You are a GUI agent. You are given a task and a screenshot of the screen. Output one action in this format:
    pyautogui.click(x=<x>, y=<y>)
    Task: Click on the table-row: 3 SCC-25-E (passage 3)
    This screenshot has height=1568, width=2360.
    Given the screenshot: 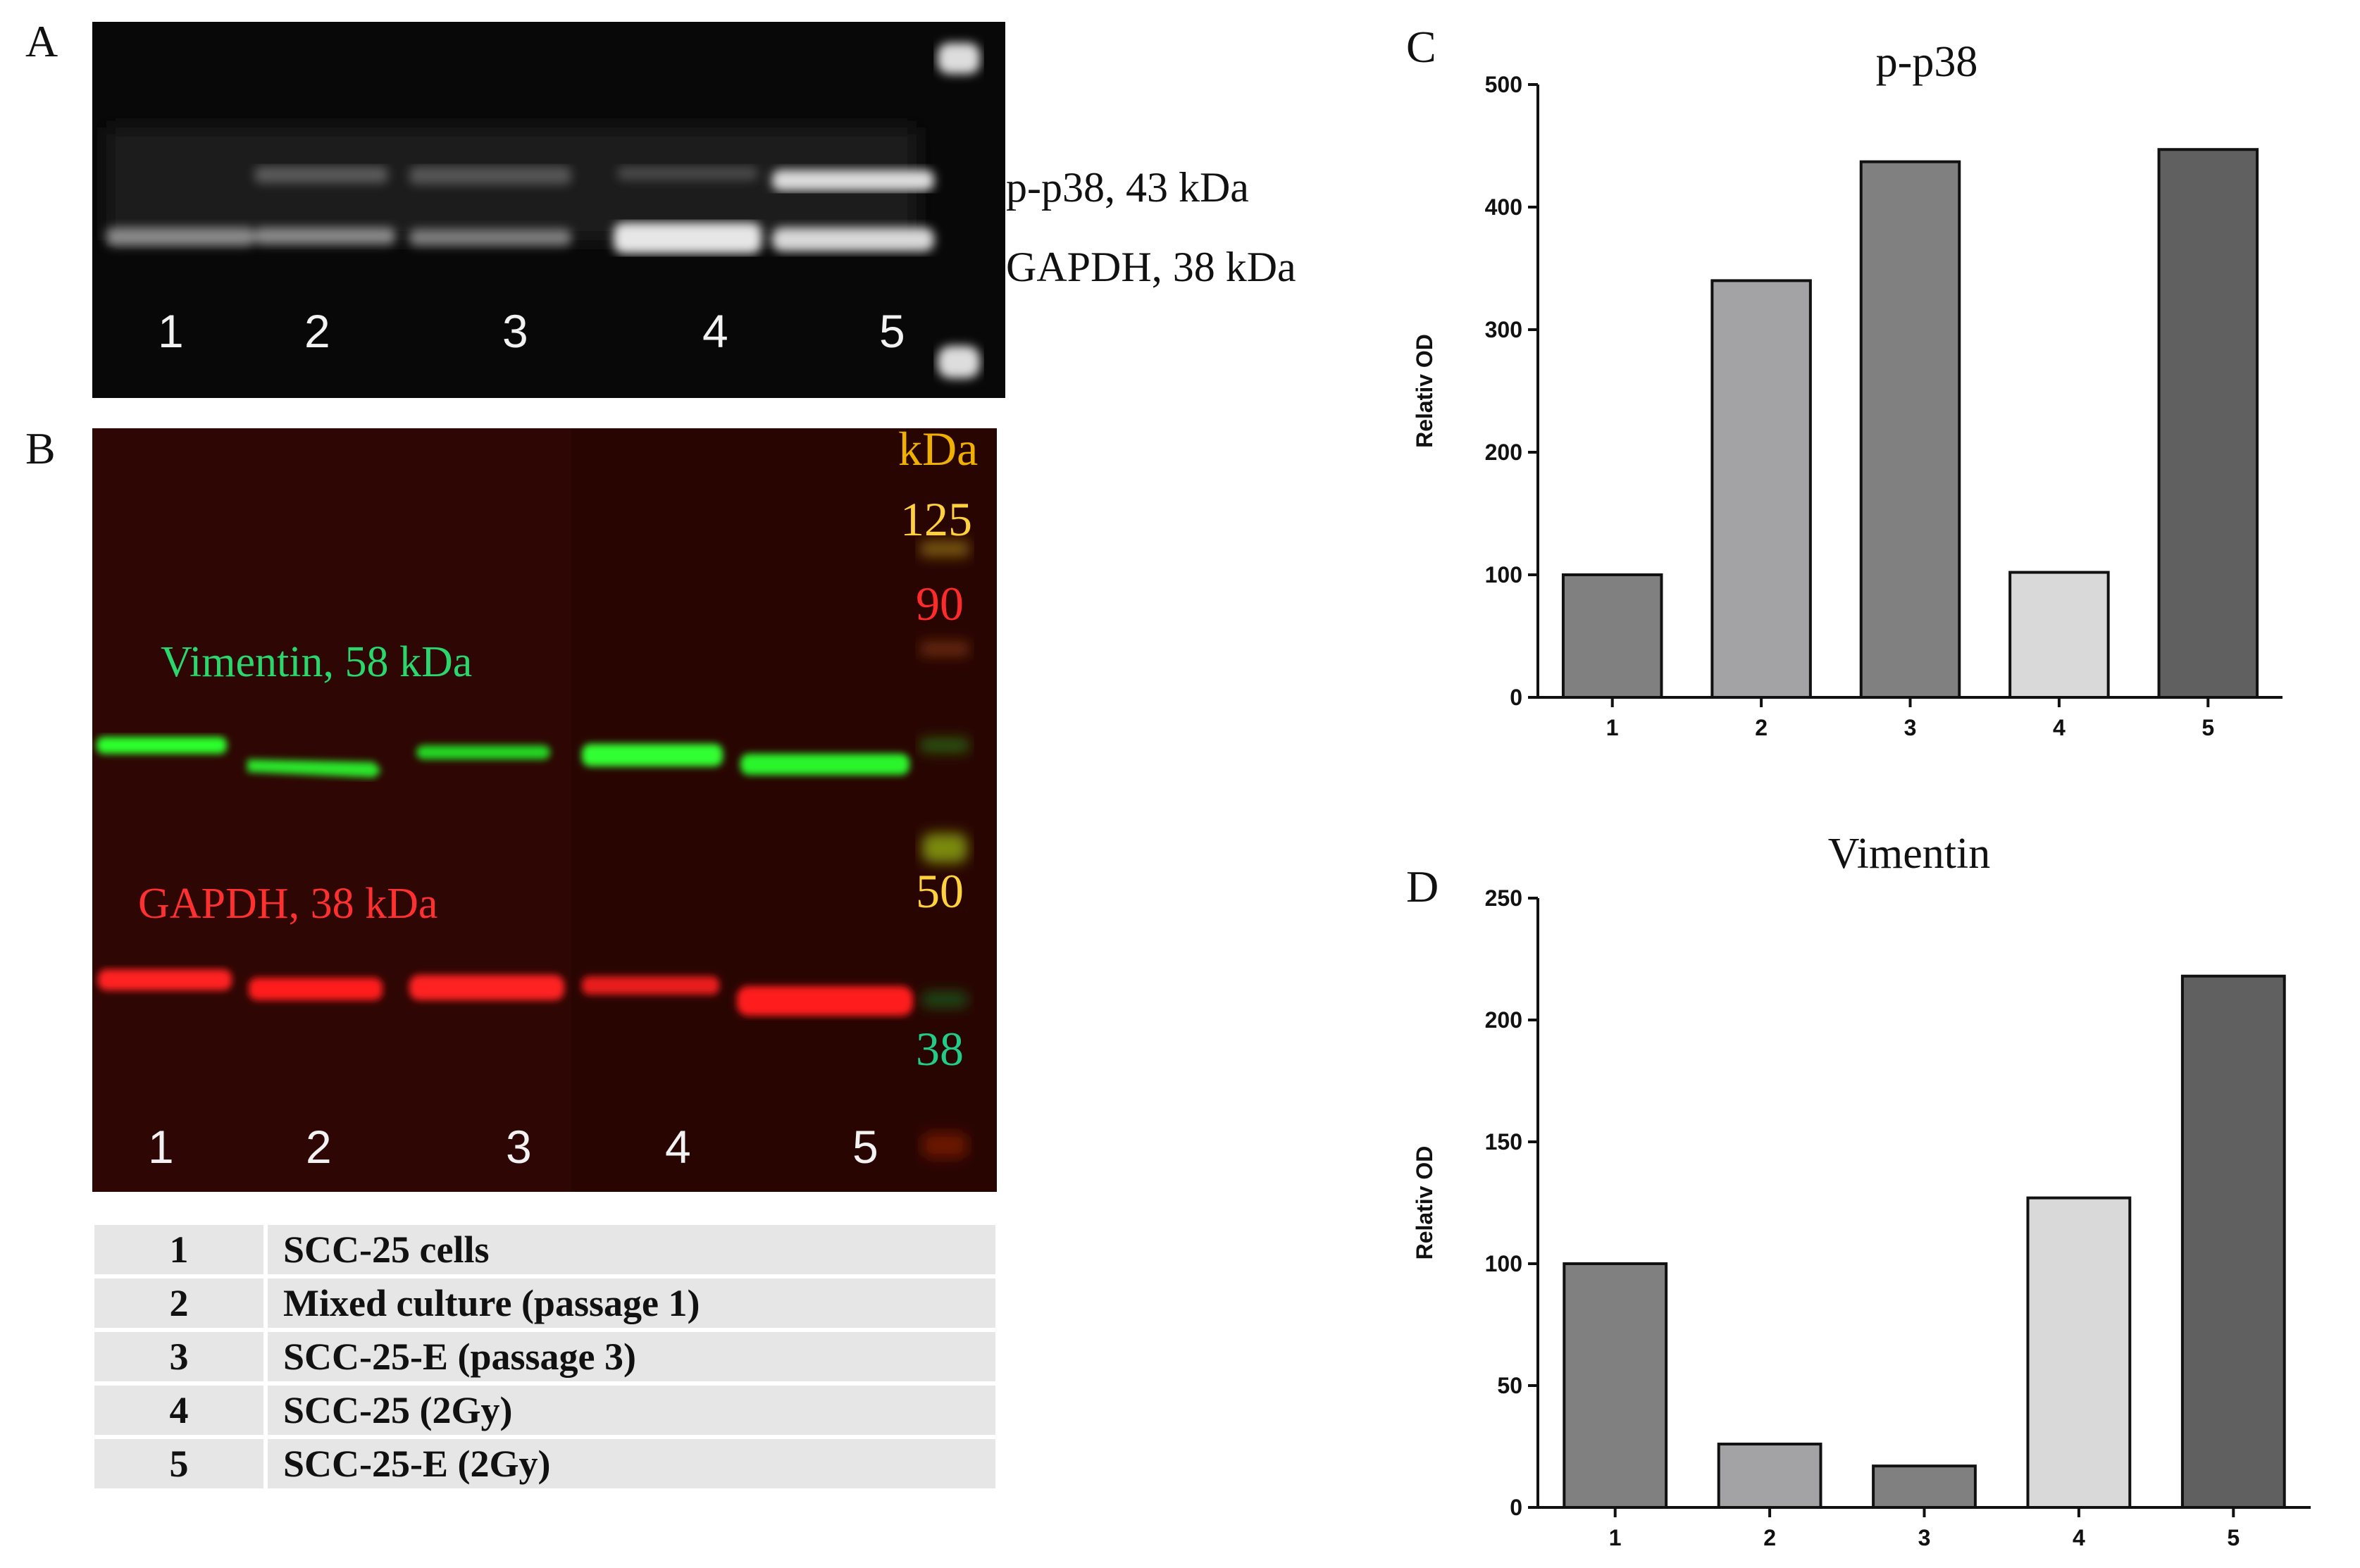 What is the action you would take?
    pyautogui.click(x=544, y=1356)
    